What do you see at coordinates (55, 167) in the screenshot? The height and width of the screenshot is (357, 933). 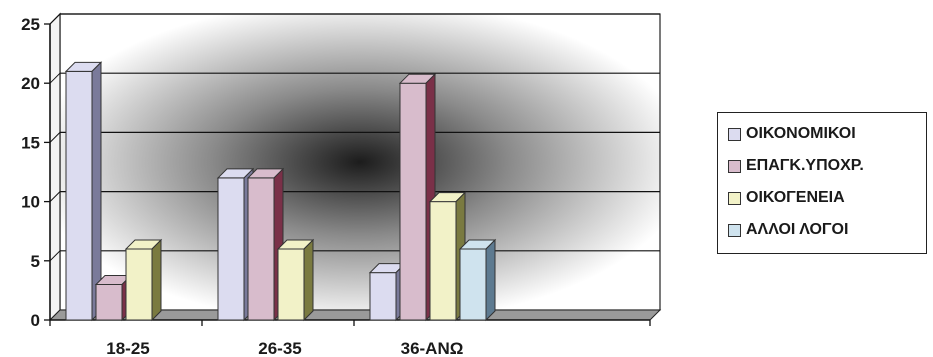 I see `plot-side-wall` at bounding box center [55, 167].